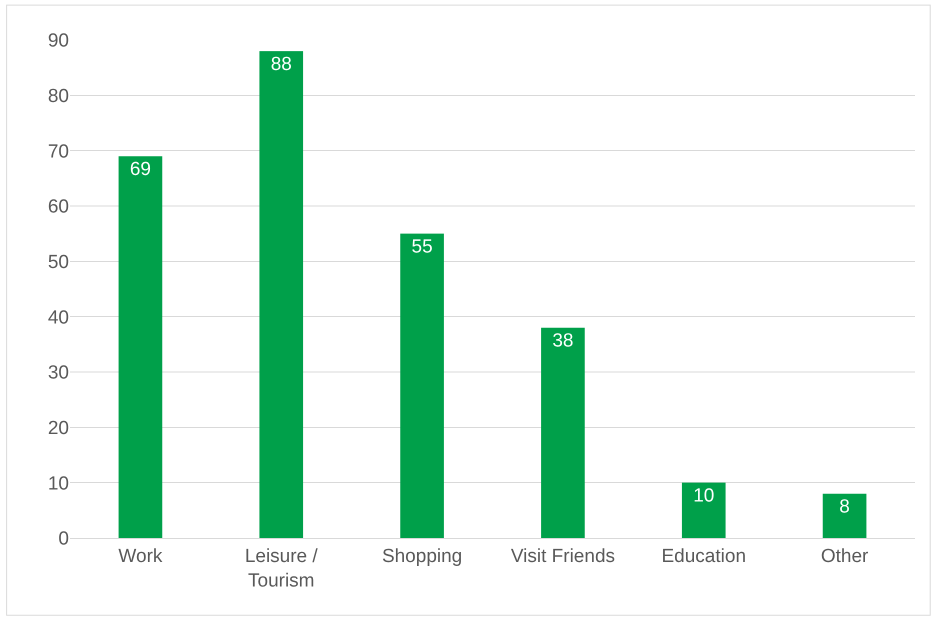  I want to click on y-tick-label: 40, so click(58, 317).